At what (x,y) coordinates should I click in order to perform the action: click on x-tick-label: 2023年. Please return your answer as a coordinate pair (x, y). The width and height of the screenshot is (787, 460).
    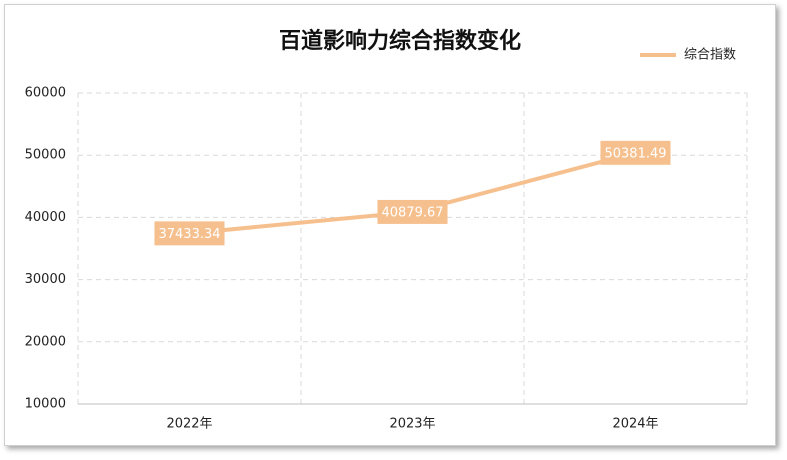
    Looking at the image, I should click on (412, 424).